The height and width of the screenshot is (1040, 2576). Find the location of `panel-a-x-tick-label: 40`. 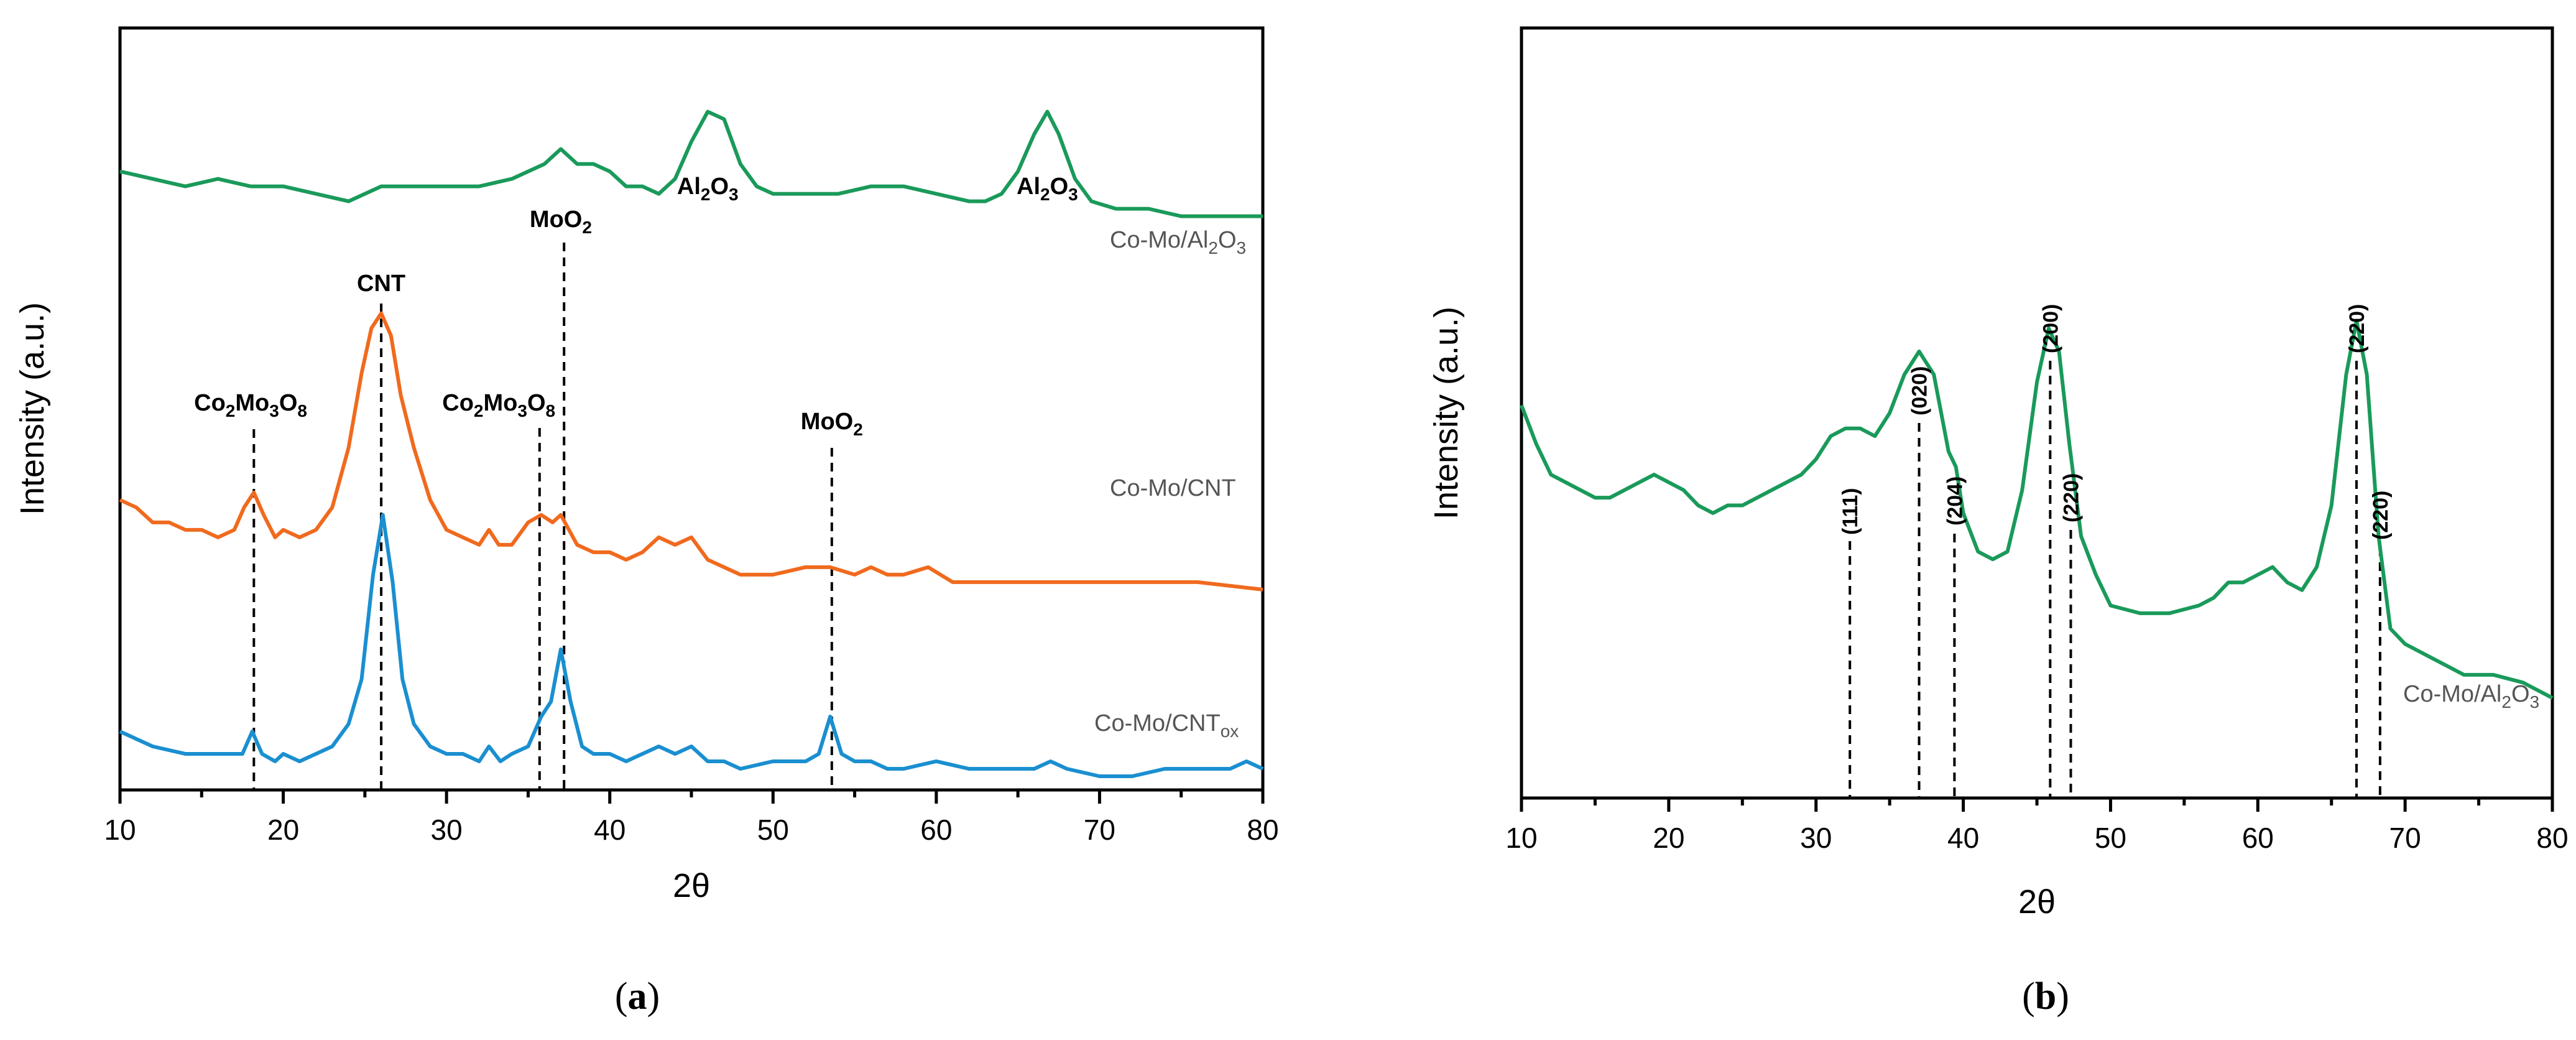

panel-a-x-tick-label: 40 is located at coordinates (610, 830).